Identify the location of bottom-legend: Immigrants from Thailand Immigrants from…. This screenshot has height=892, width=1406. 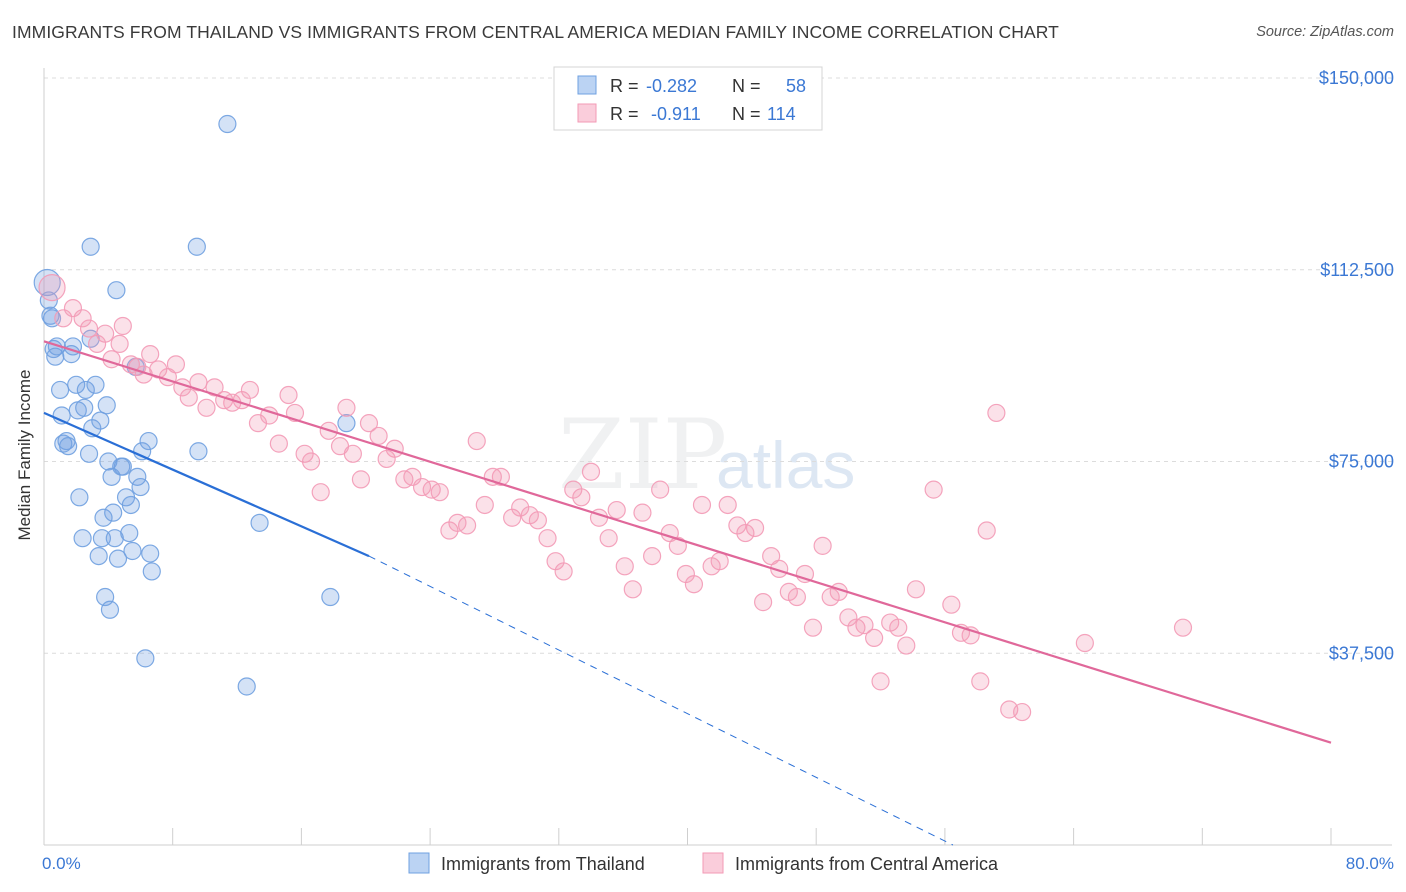
(703, 863).